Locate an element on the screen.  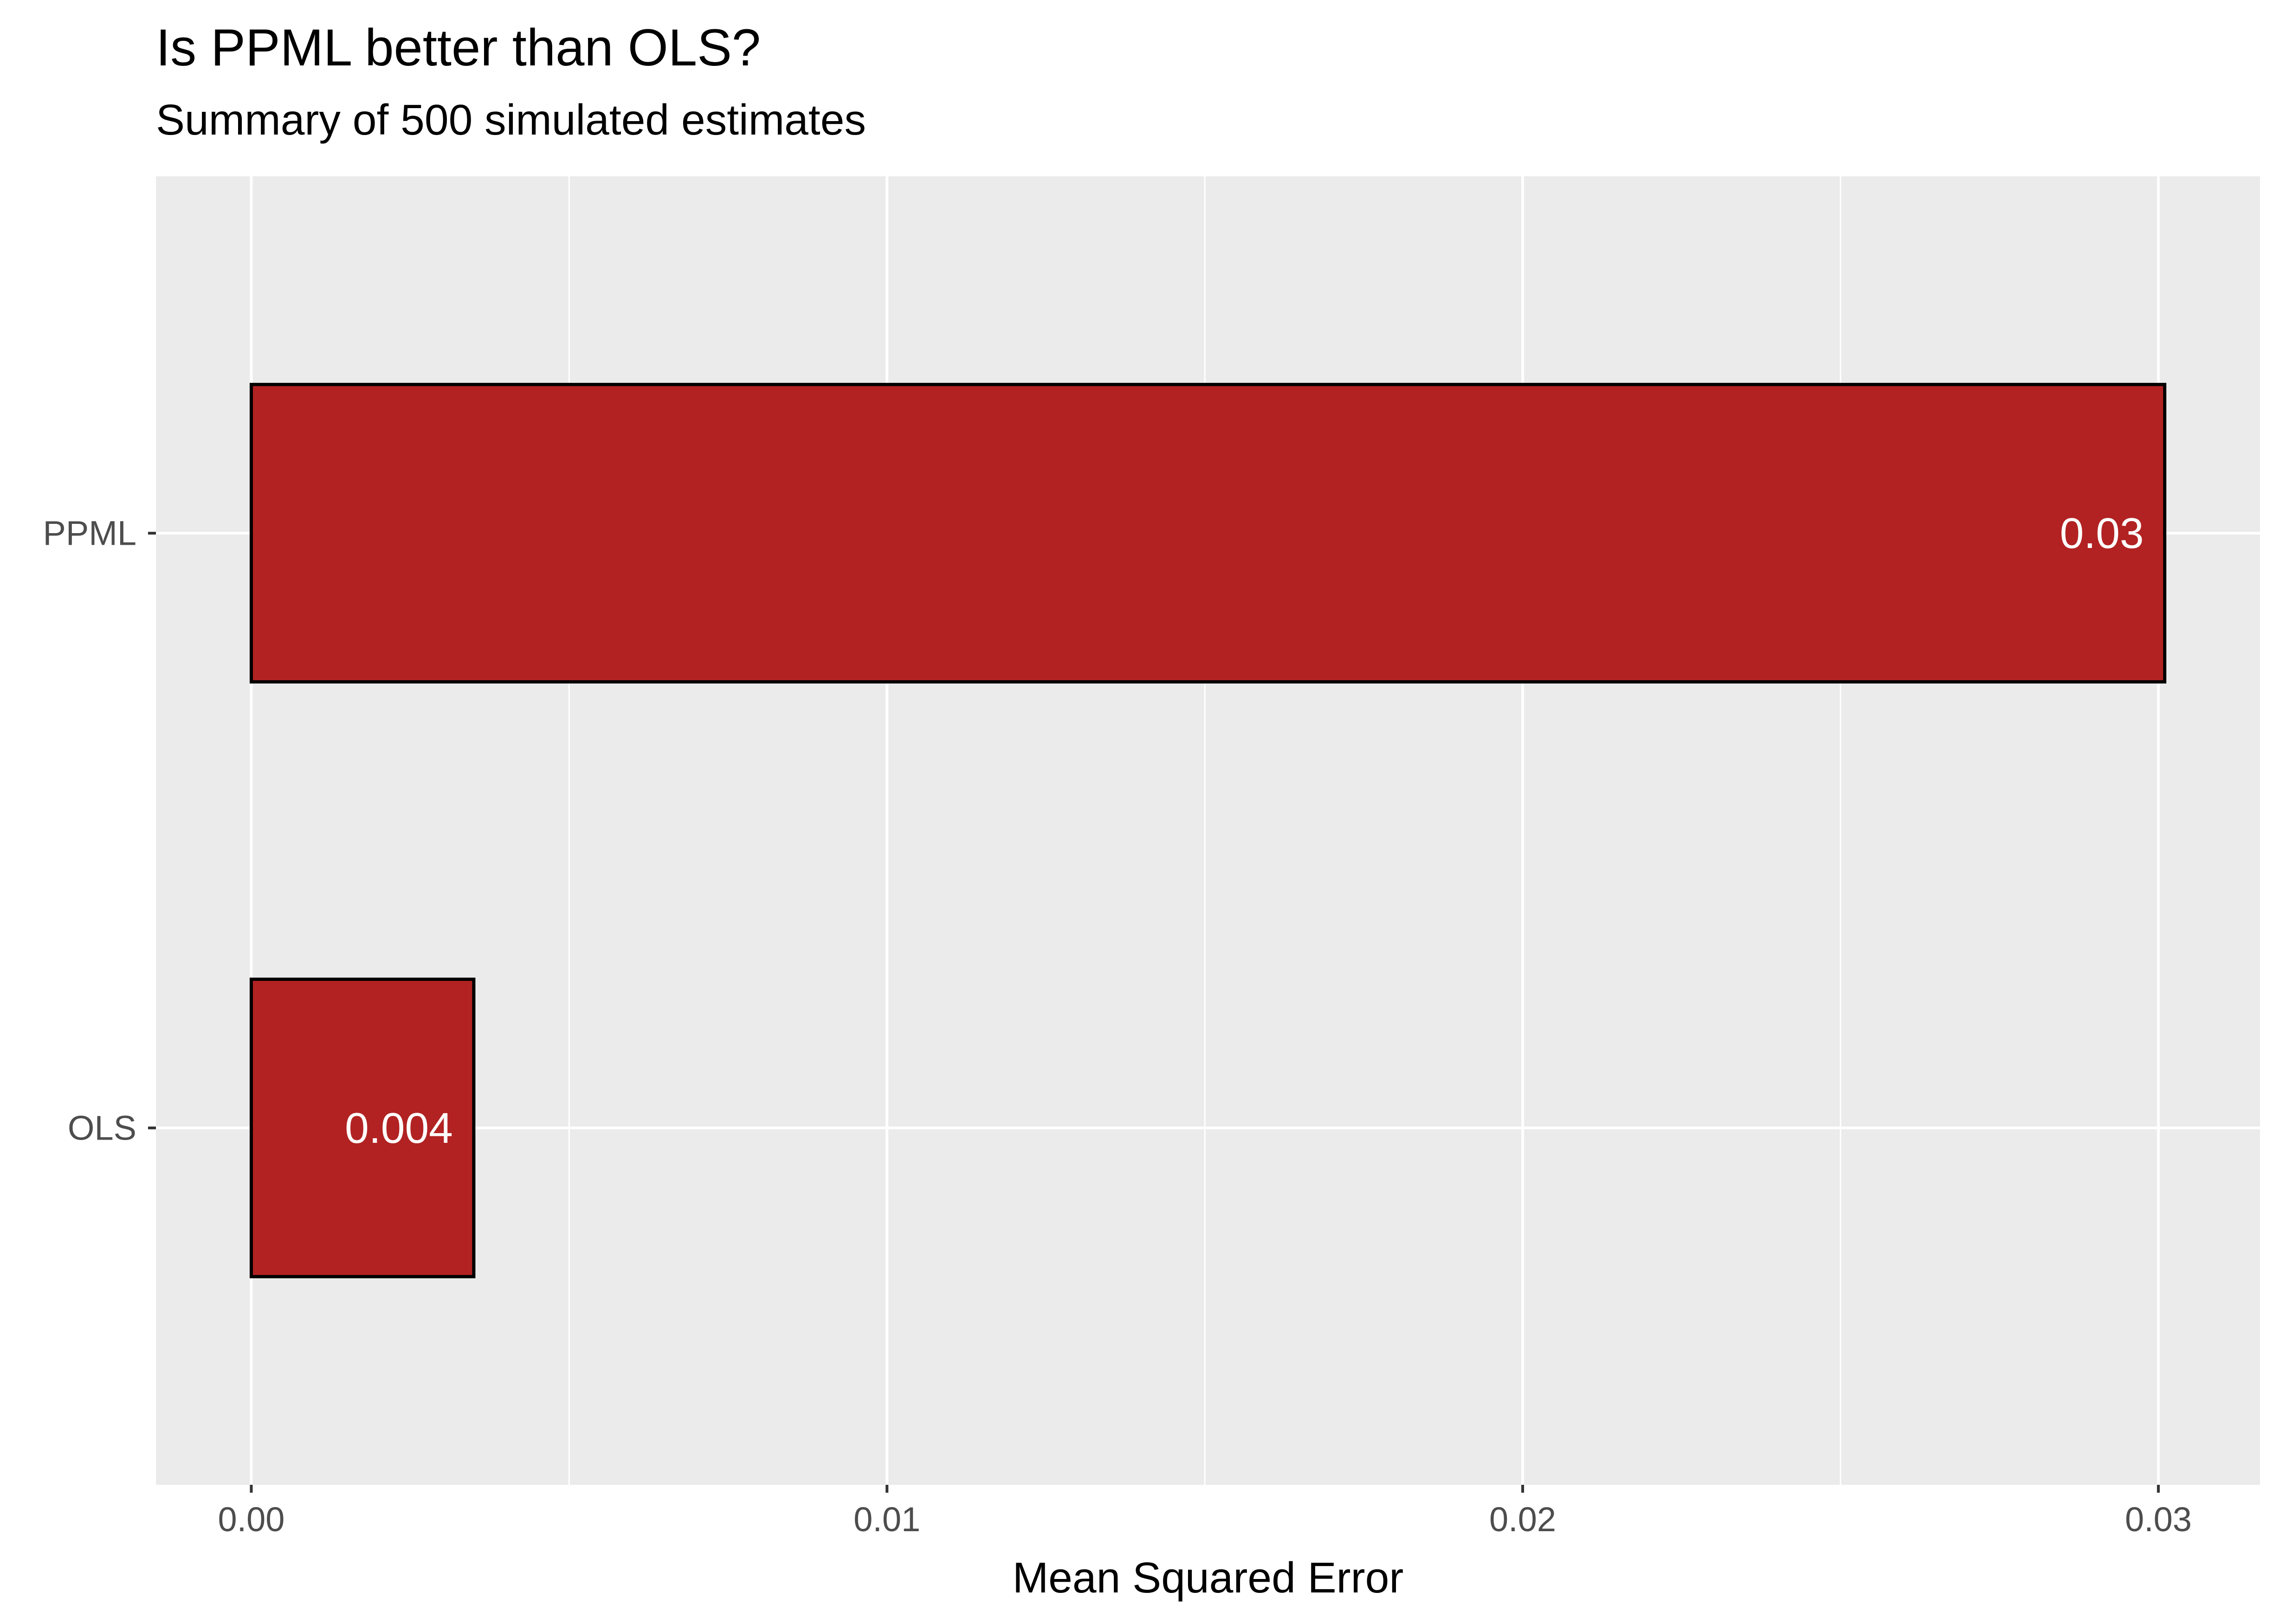
y-tick-label-ppml: PPML is located at coordinates (89, 533).